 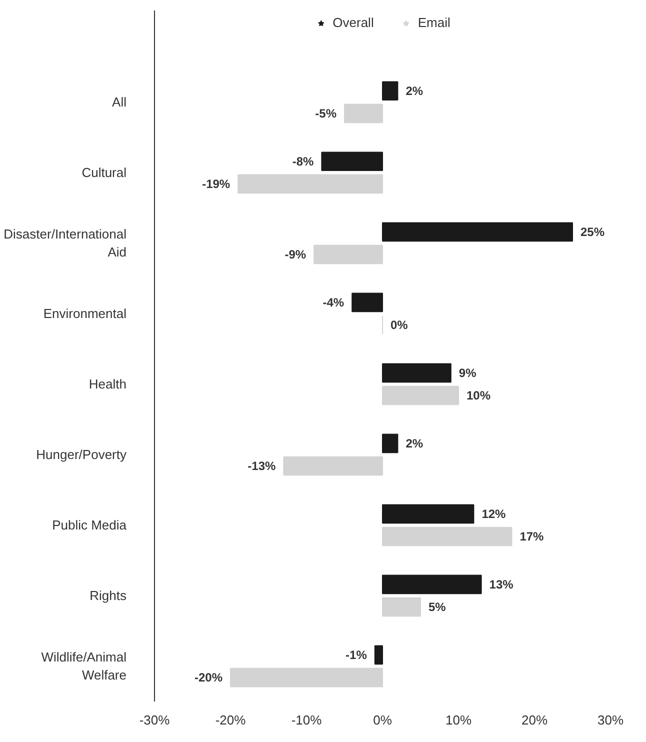 I want to click on data-label: 5%, so click(x=437, y=607).